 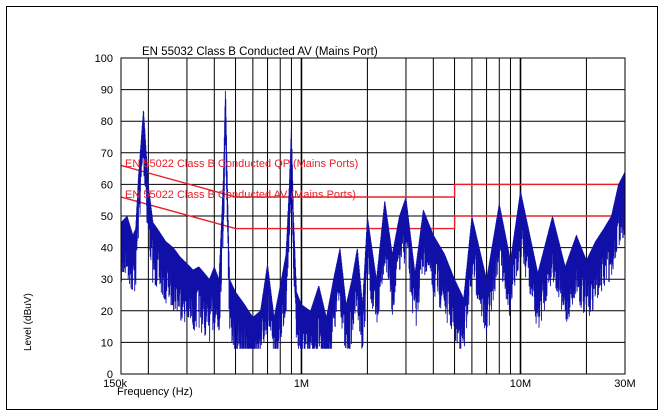 I want to click on y-axis-label: Level (dBuV), so click(x=28, y=322).